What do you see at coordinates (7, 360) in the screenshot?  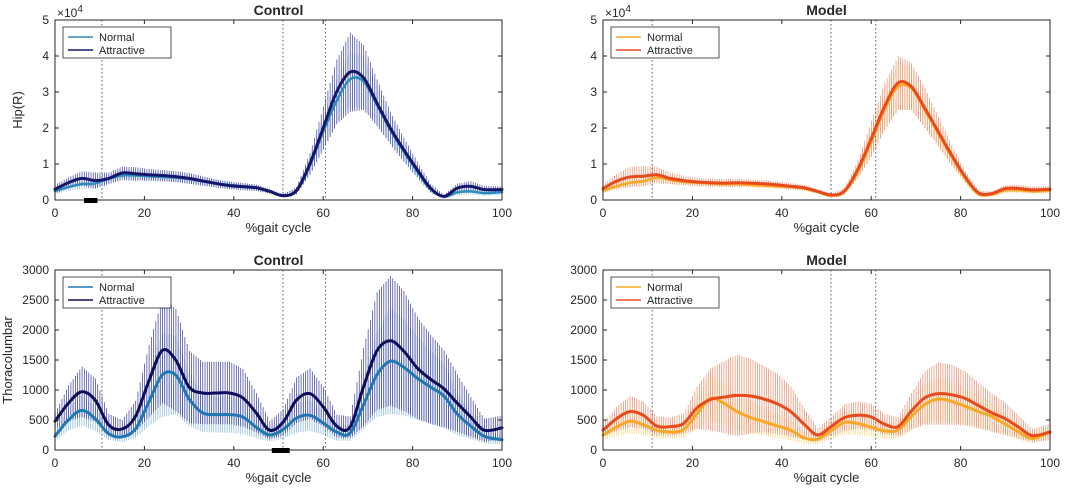 I see `y-axis-label: Thoracolumbar` at bounding box center [7, 360].